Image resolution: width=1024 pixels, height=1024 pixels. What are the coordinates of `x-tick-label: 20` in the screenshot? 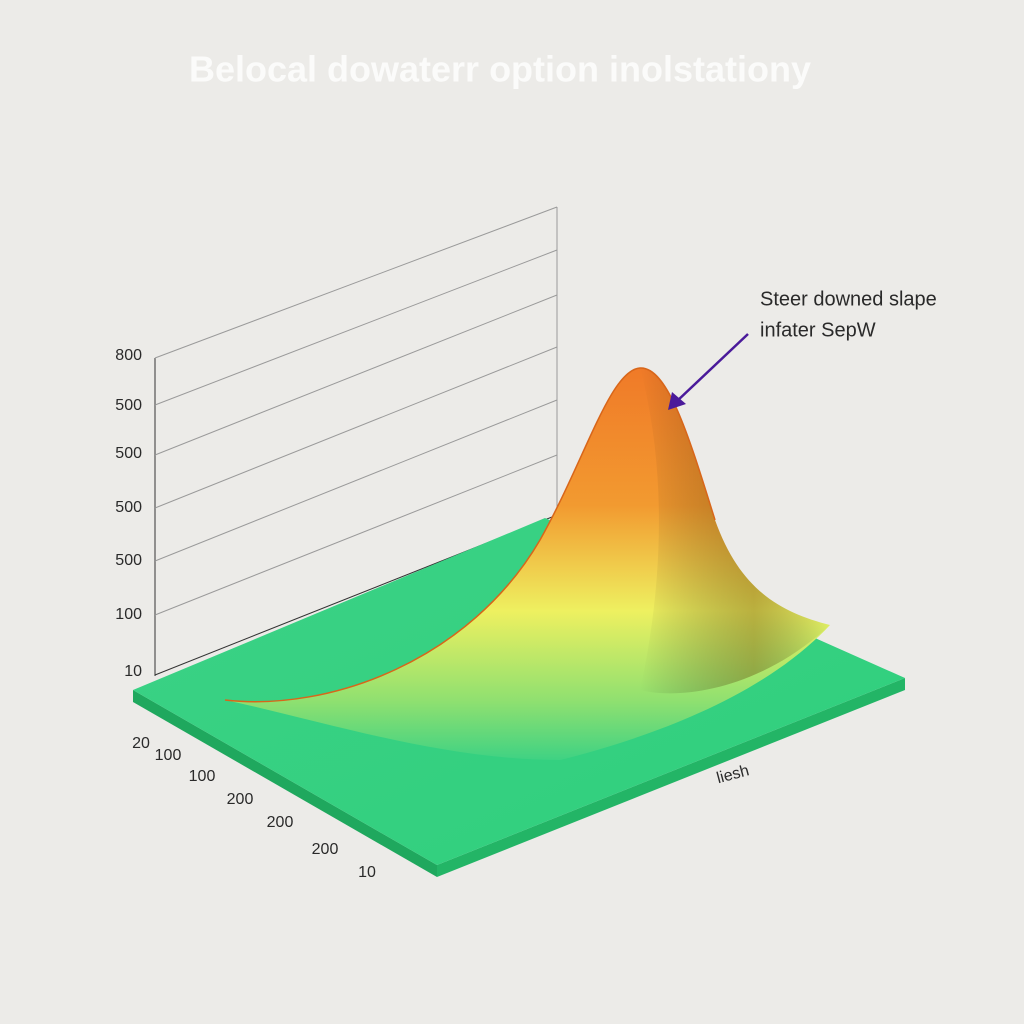 It's located at (141, 743).